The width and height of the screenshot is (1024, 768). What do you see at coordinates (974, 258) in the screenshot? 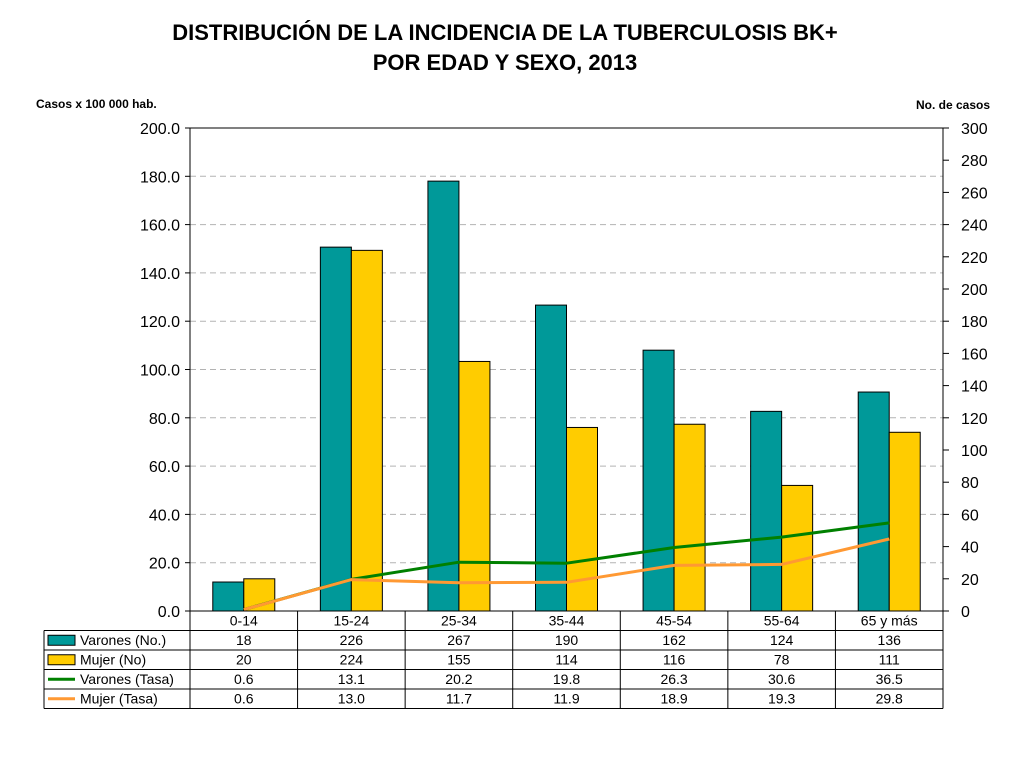
I see `right-axis-tick-label: 220` at bounding box center [974, 258].